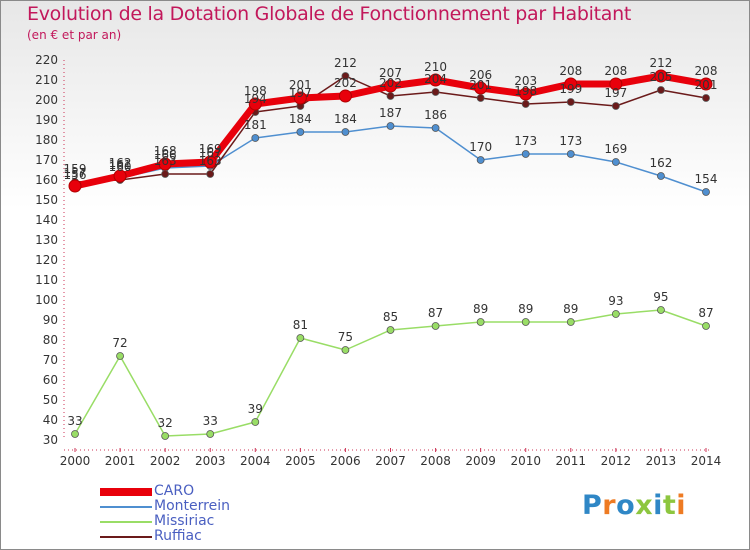 The image size is (750, 550). I want to click on data-label-monterrein: 186, so click(435, 115).